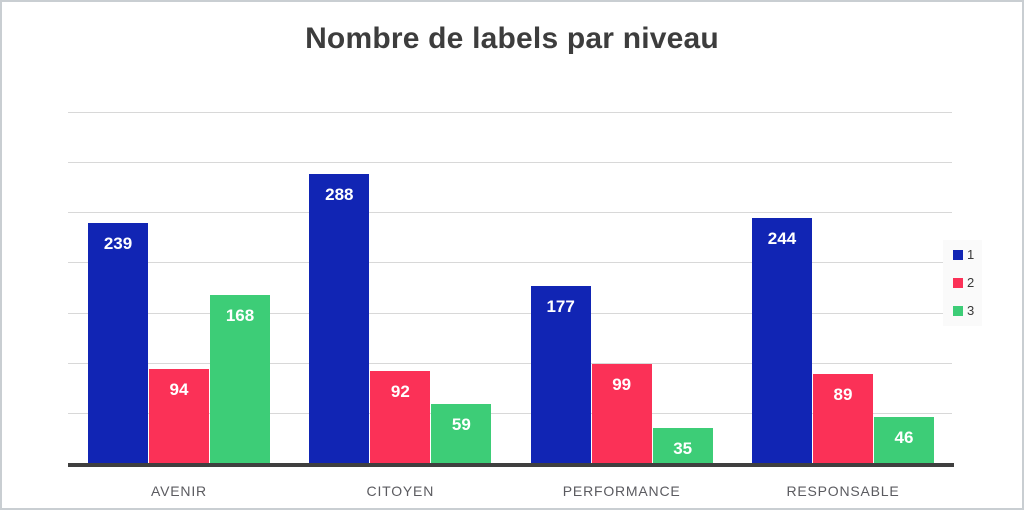 This screenshot has width=1024, height=510. Describe the element at coordinates (560, 374) in the screenshot. I see `bar-series1-performance: 177` at that location.